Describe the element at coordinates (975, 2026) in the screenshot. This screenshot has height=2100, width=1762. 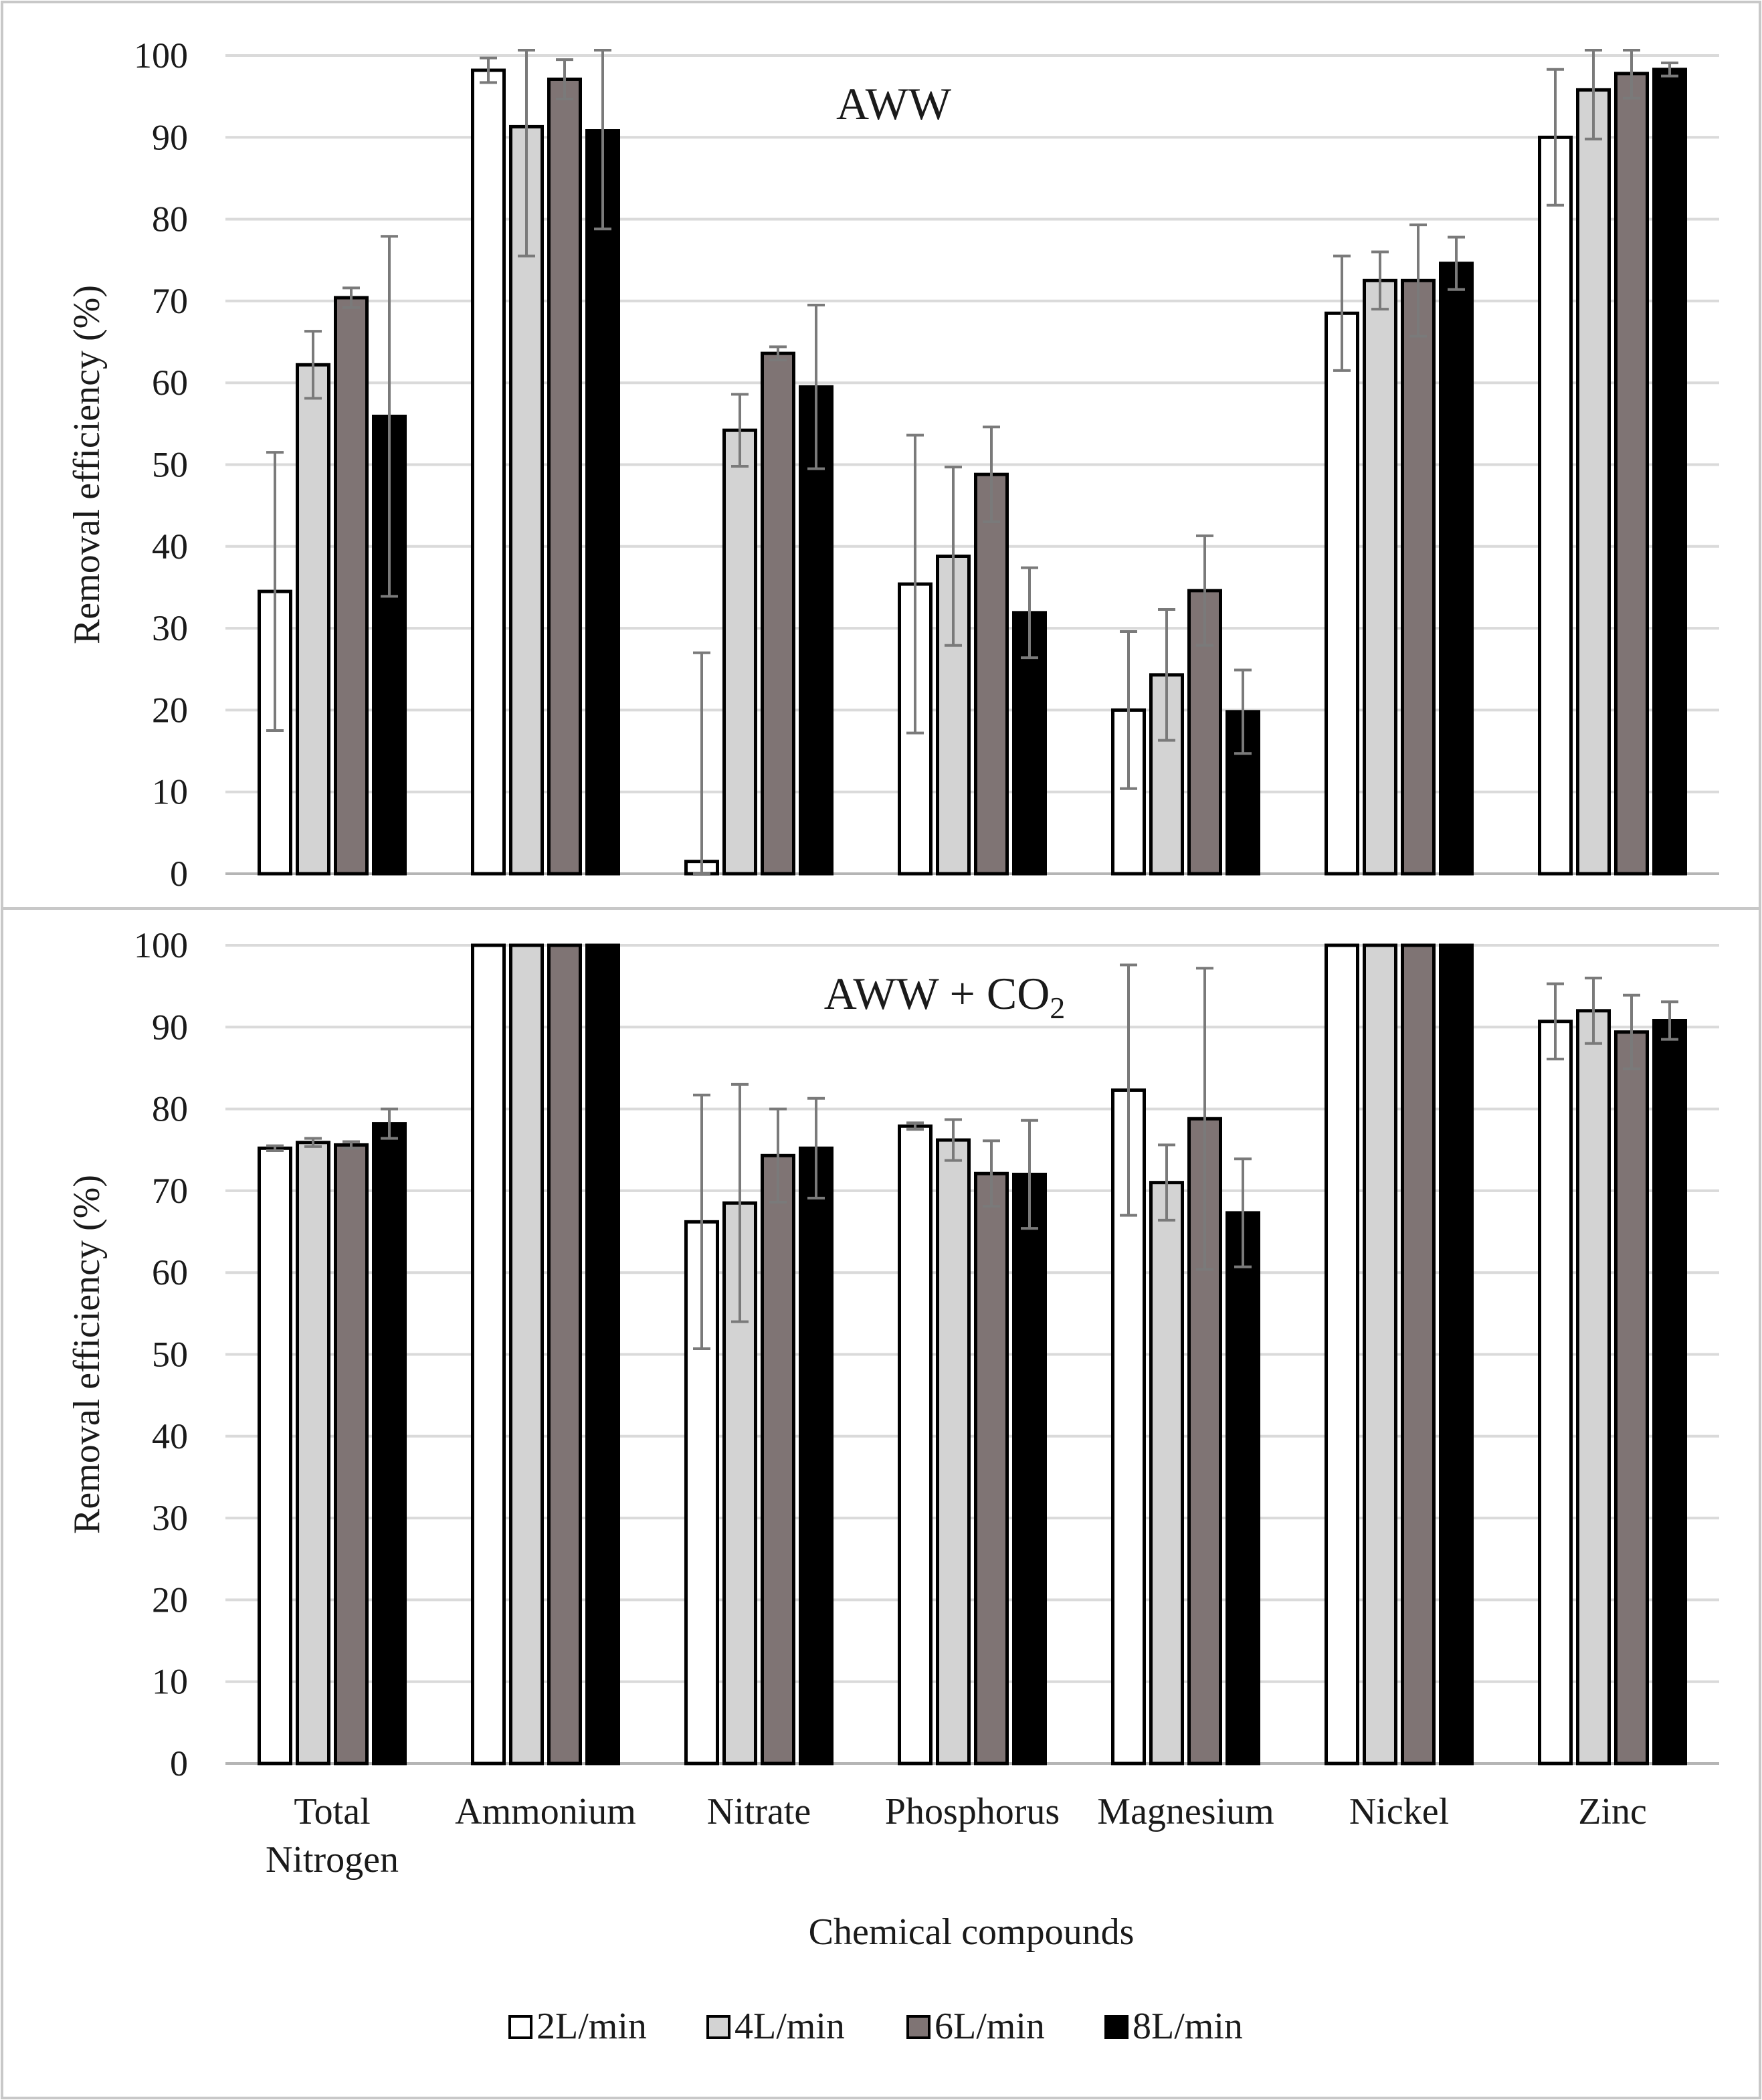
I see `legend-item-6l-min: 6L/min` at that location.